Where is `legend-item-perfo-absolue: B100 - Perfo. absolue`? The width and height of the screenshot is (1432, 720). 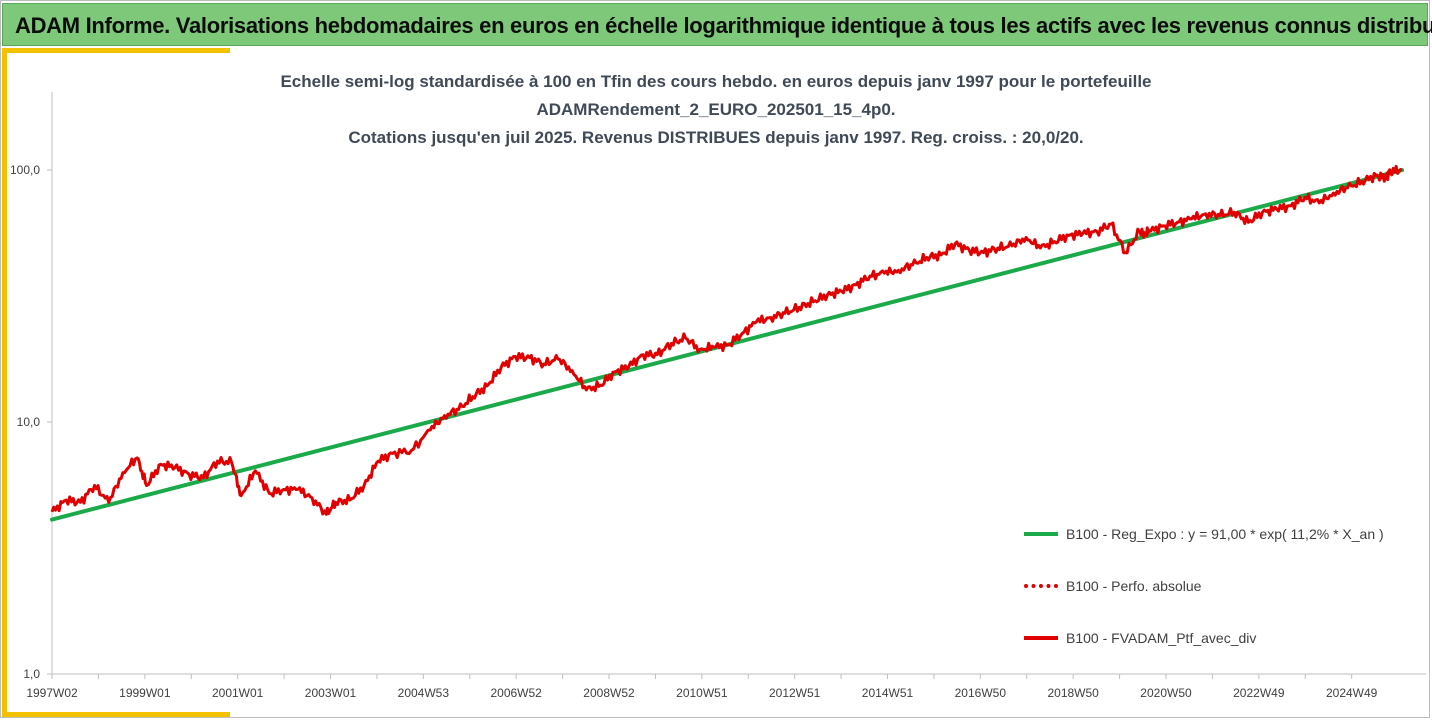 legend-item-perfo-absolue: B100 - Perfo. absolue is located at coordinates (1224, 586).